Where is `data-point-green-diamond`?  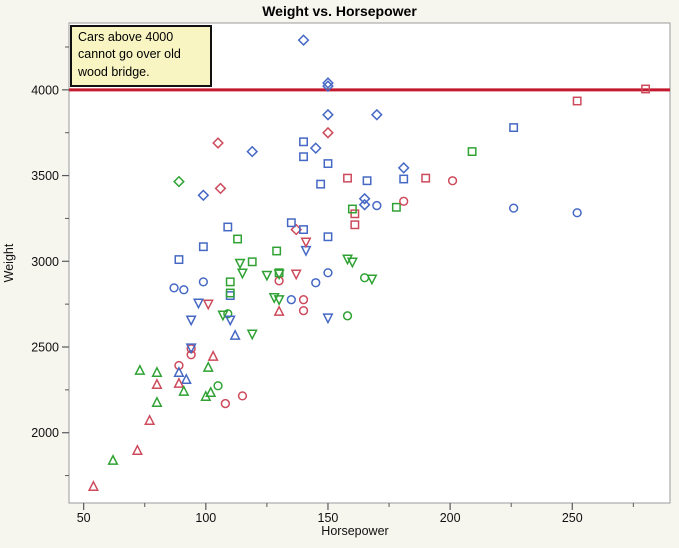
data-point-green-diamond is located at coordinates (179, 181).